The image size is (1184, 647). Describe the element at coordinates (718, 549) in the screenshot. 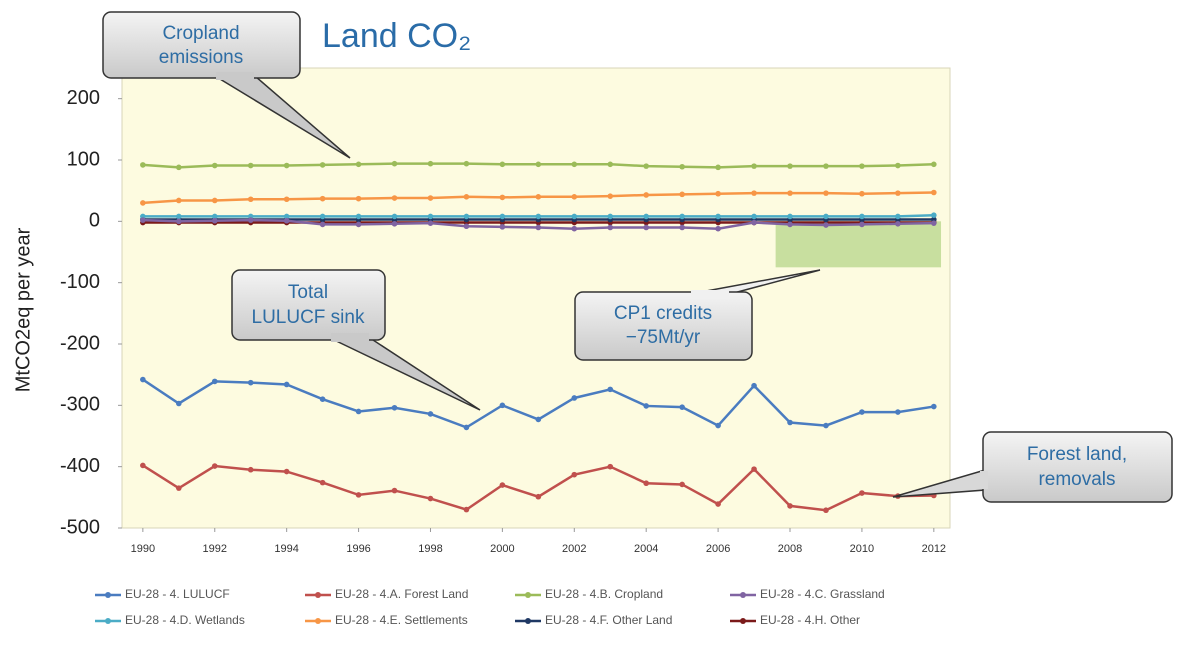

I see `x-tick-label: 2006` at that location.